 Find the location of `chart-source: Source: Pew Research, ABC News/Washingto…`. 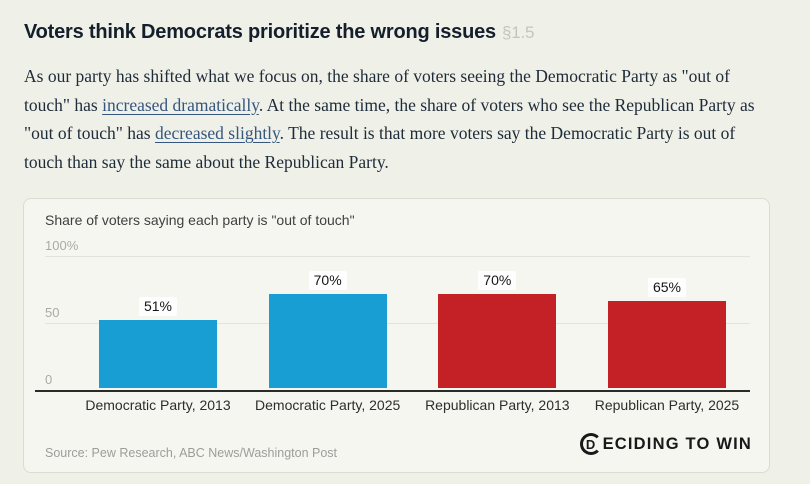

chart-source: Source: Pew Research, ABC News/Washingto… is located at coordinates (191, 453).